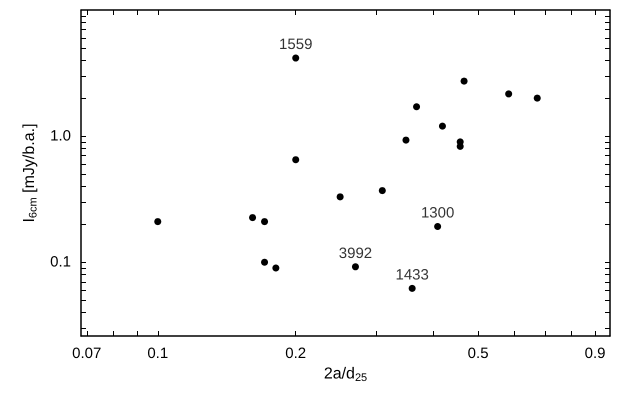 The image size is (622, 398). What do you see at coordinates (30, 173) in the screenshot?
I see `y-axis-title: I6cm [mJy/b.a.]` at bounding box center [30, 173].